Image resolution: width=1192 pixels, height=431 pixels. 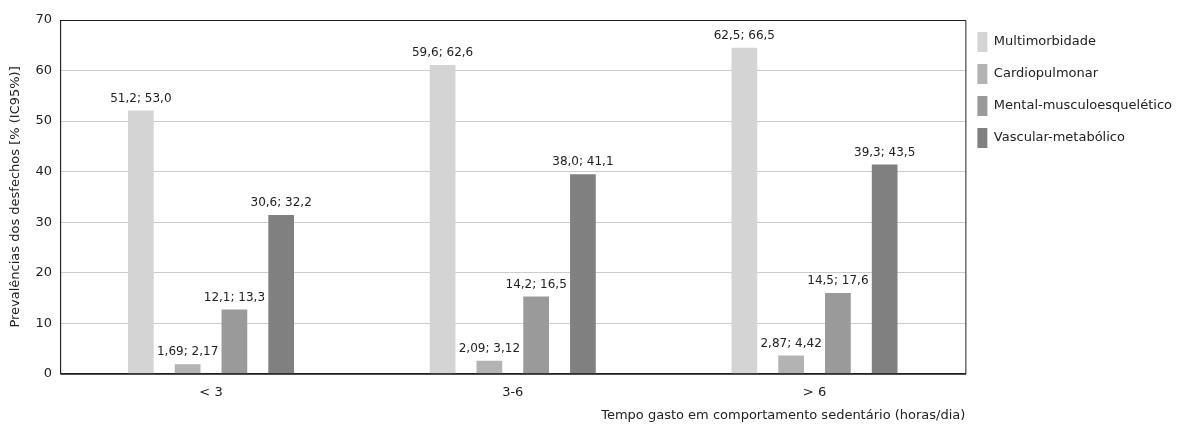 What do you see at coordinates (15, 197) in the screenshot?
I see `y-axis-title: Prevalências dos desfechos [% (IC95%)]` at bounding box center [15, 197].